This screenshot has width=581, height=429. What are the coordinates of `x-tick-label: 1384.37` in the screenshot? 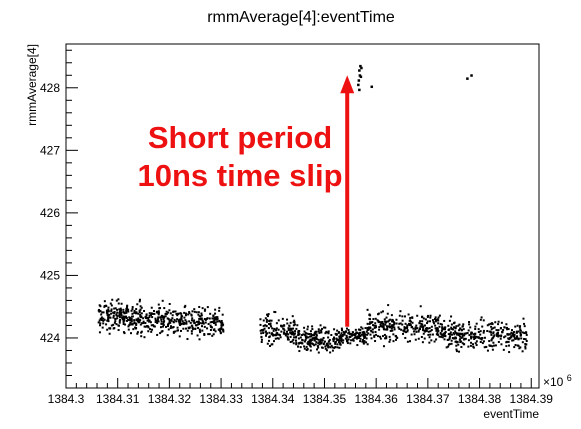 It's located at (428, 399).